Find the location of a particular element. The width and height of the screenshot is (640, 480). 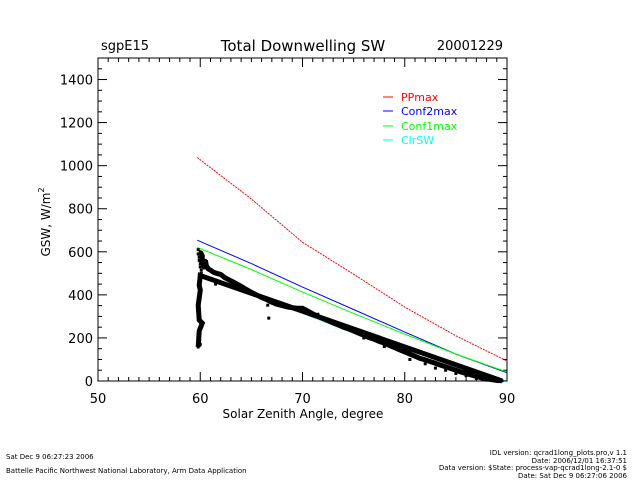

footer-right-data-date: Date: Sat Dec 9 06:27:06 2006 is located at coordinates (572, 476).